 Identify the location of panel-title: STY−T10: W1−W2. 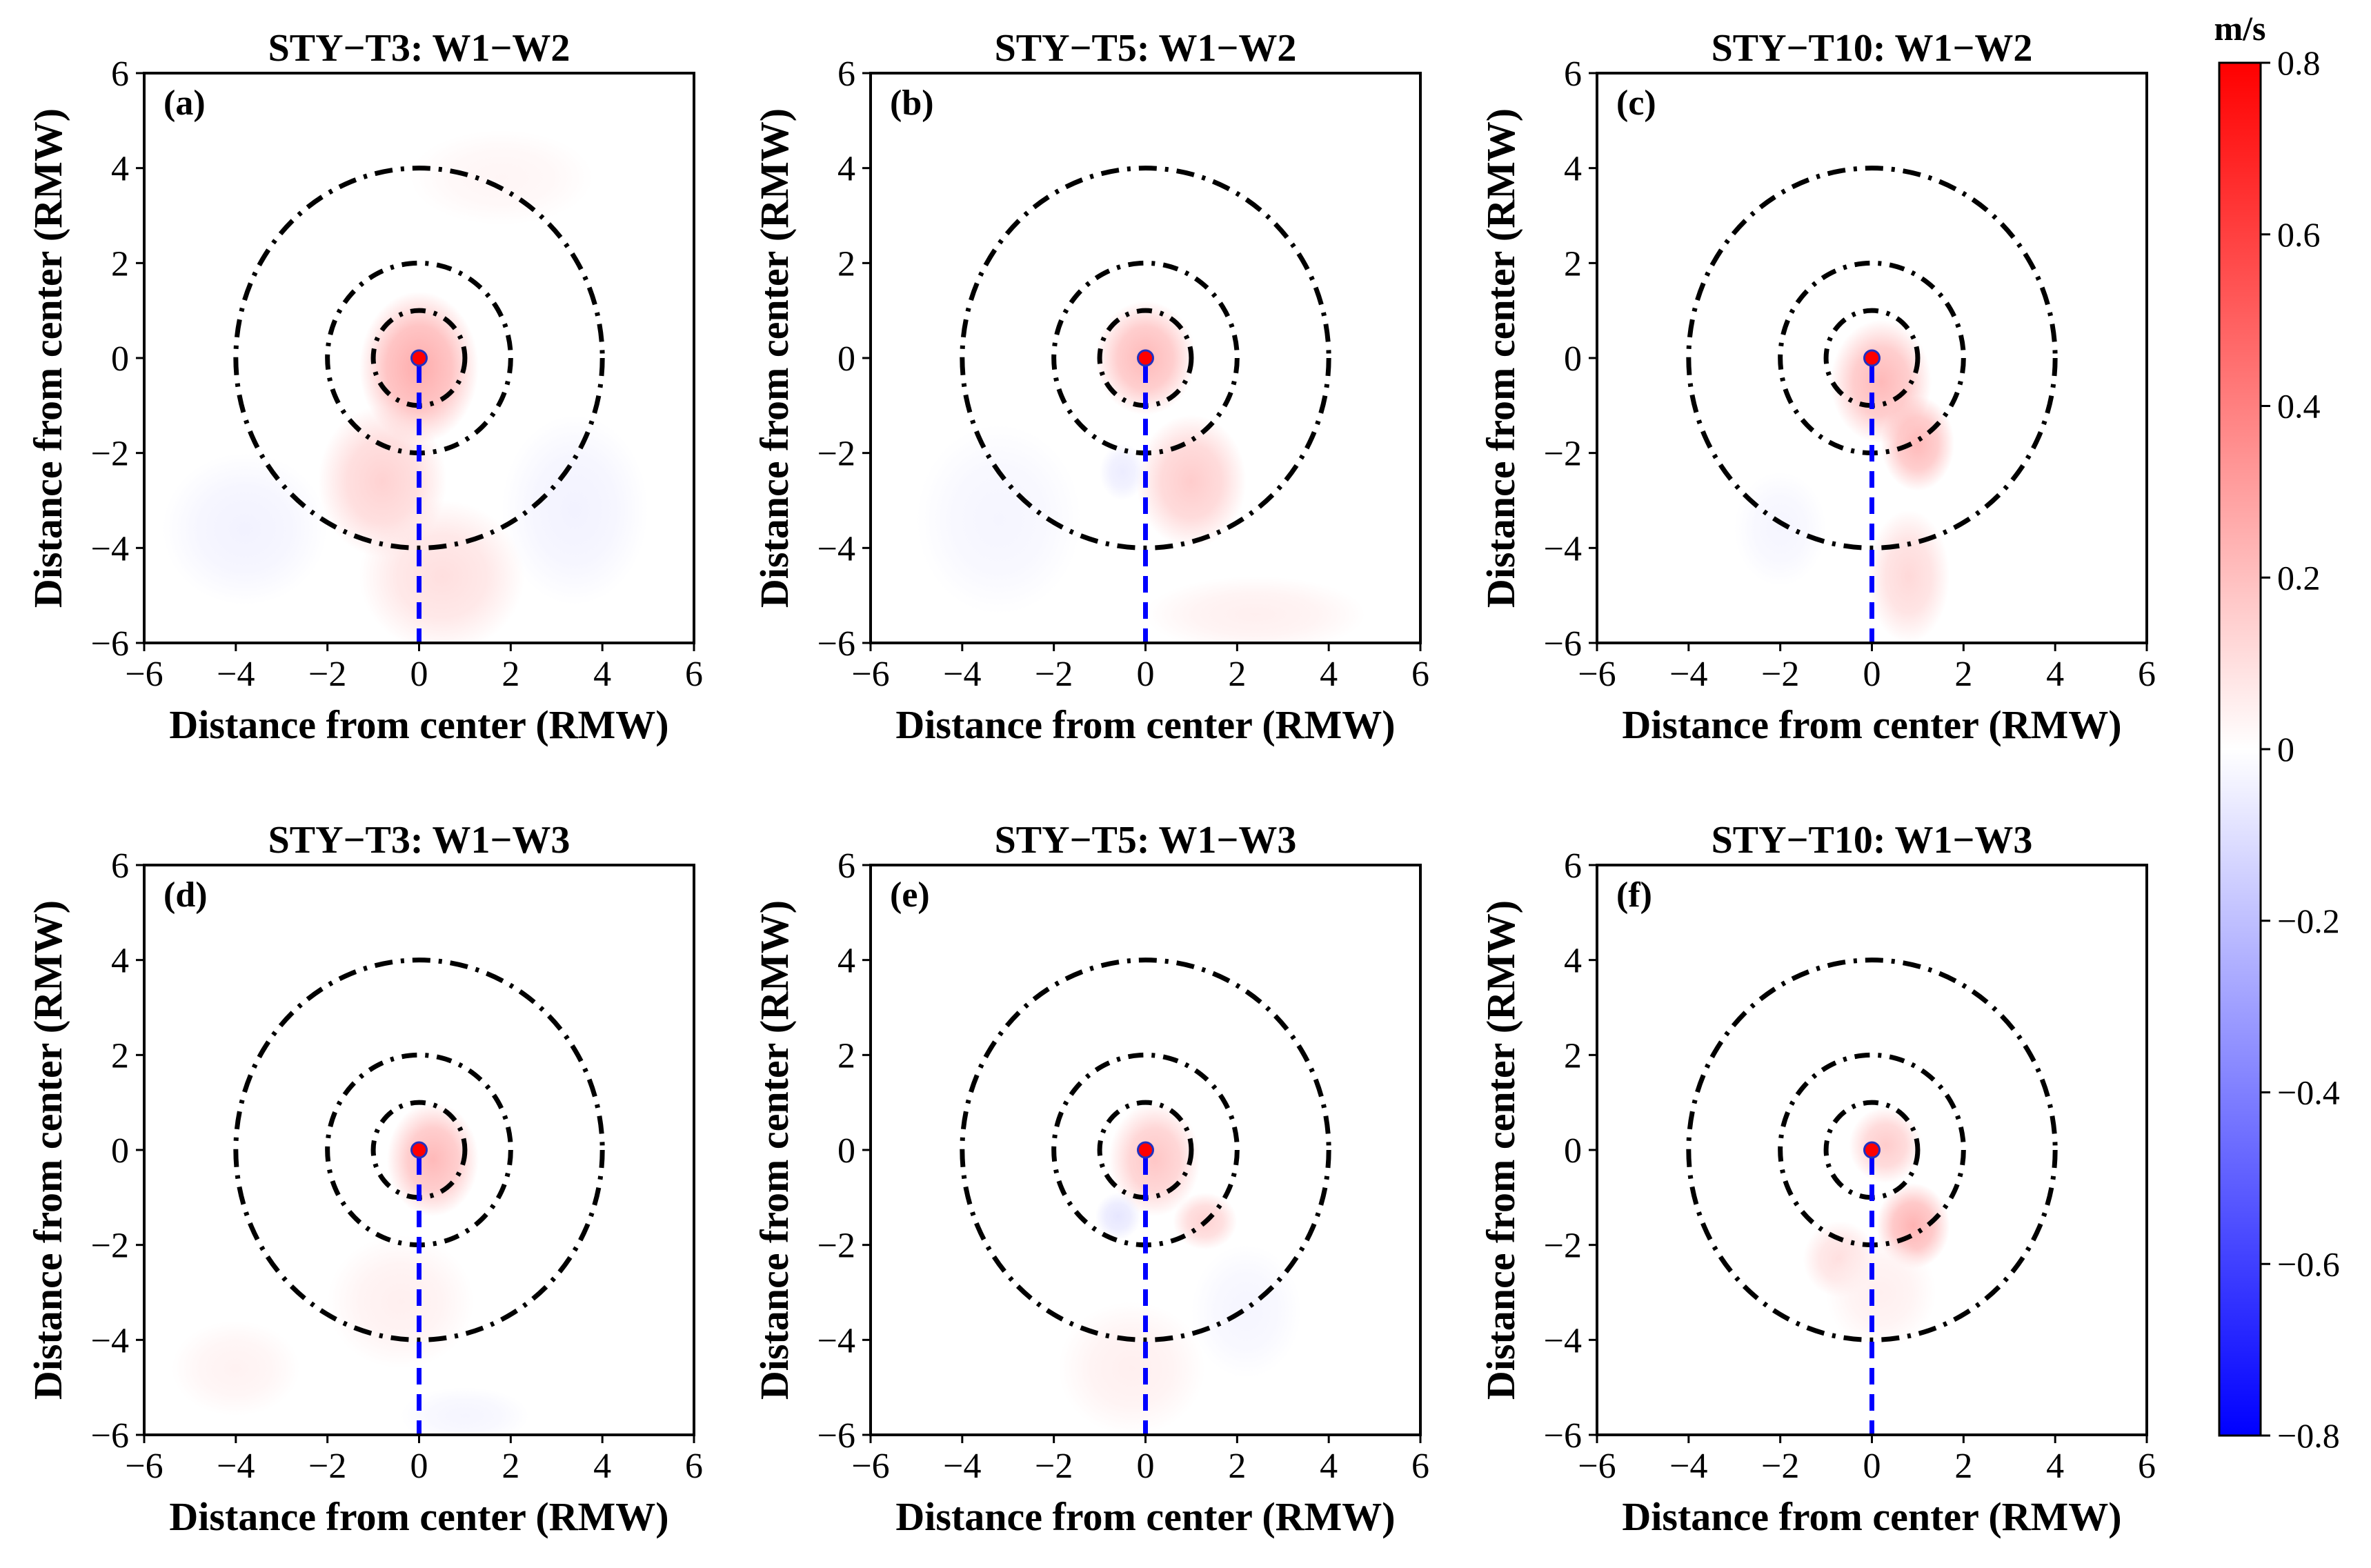
(1872, 48).